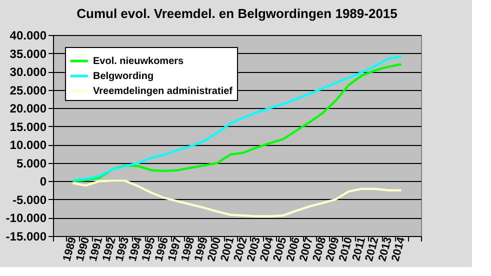 The width and height of the screenshot is (491, 276). What do you see at coordinates (28, 145) in the screenshot?
I see `y-tick-label: 10.000` at bounding box center [28, 145].